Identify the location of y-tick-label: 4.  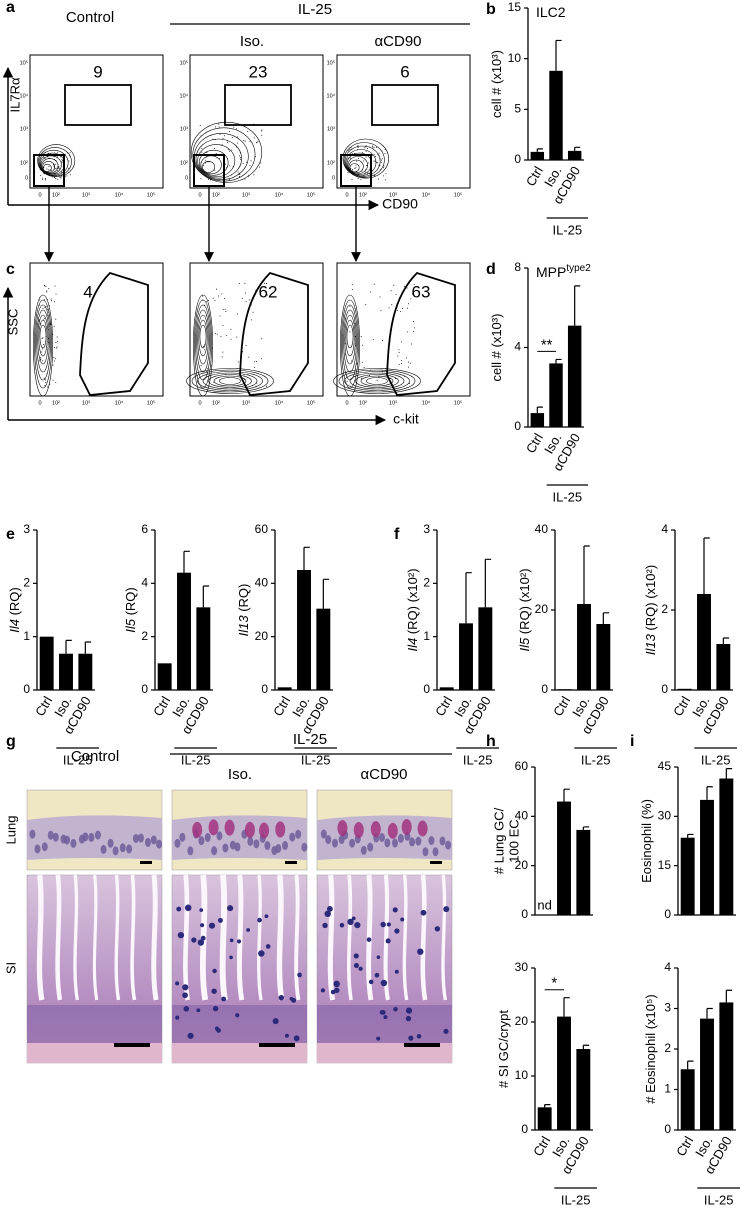
(144, 583).